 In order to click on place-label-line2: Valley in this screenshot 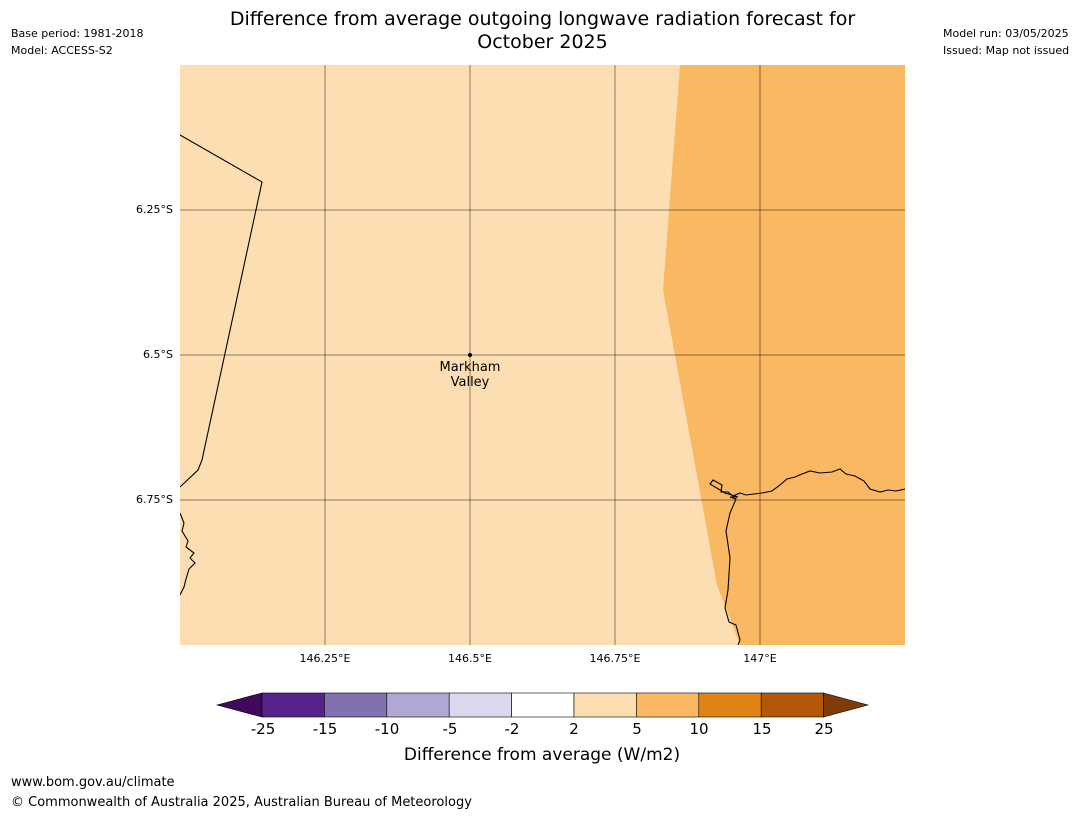, I will do `click(470, 382)`.